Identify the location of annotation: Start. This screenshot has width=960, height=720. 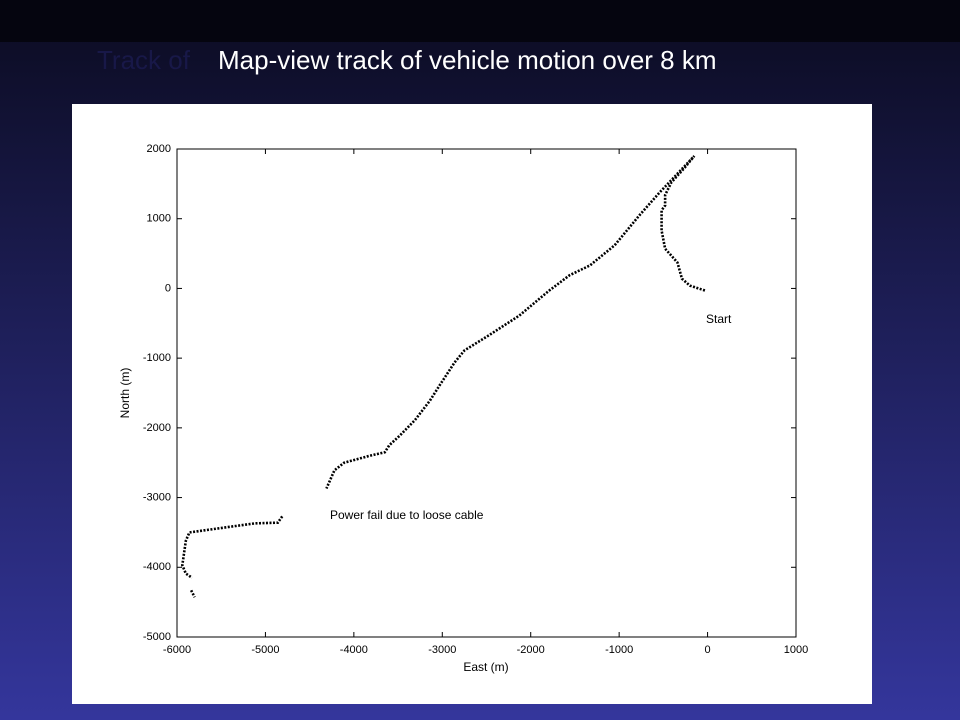
(719, 319).